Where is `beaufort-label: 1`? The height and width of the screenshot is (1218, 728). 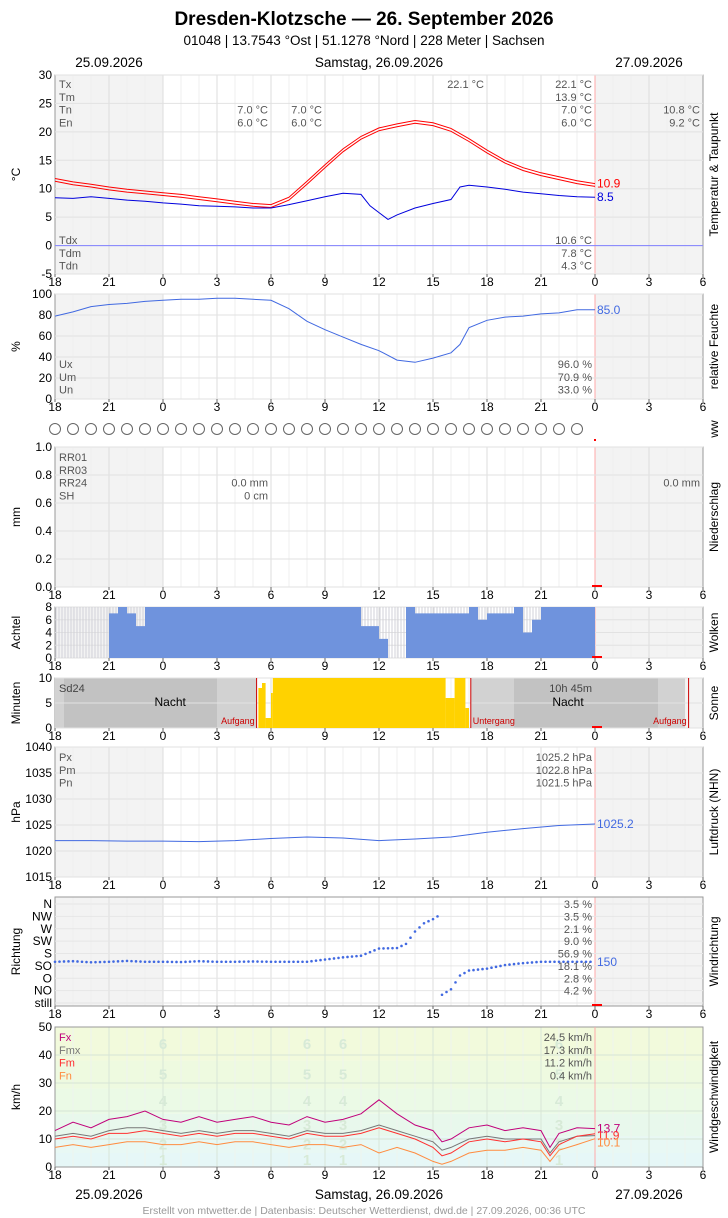 beaufort-label: 1 is located at coordinates (559, 1160).